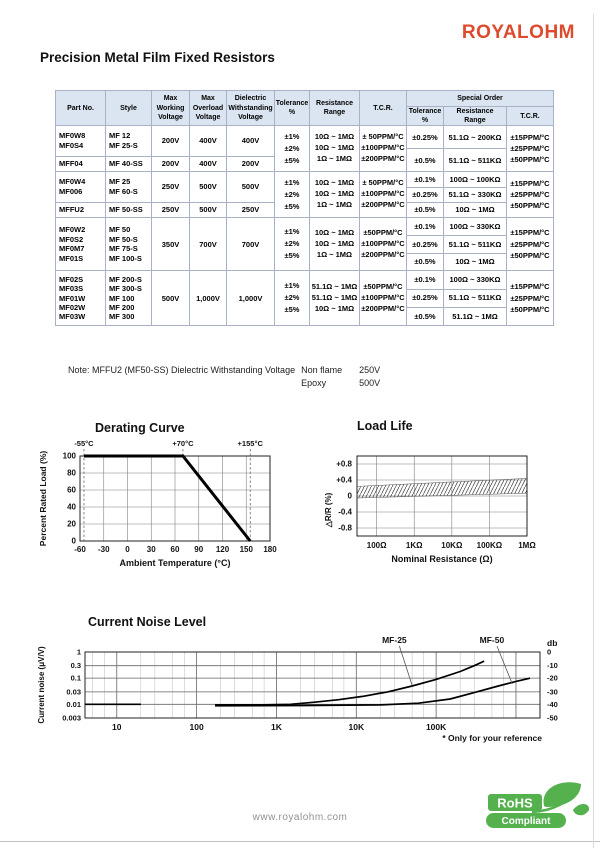 The width and height of the screenshot is (600, 848). What do you see at coordinates (175, 549) in the screenshot?
I see `svg-text: 60` at bounding box center [175, 549].